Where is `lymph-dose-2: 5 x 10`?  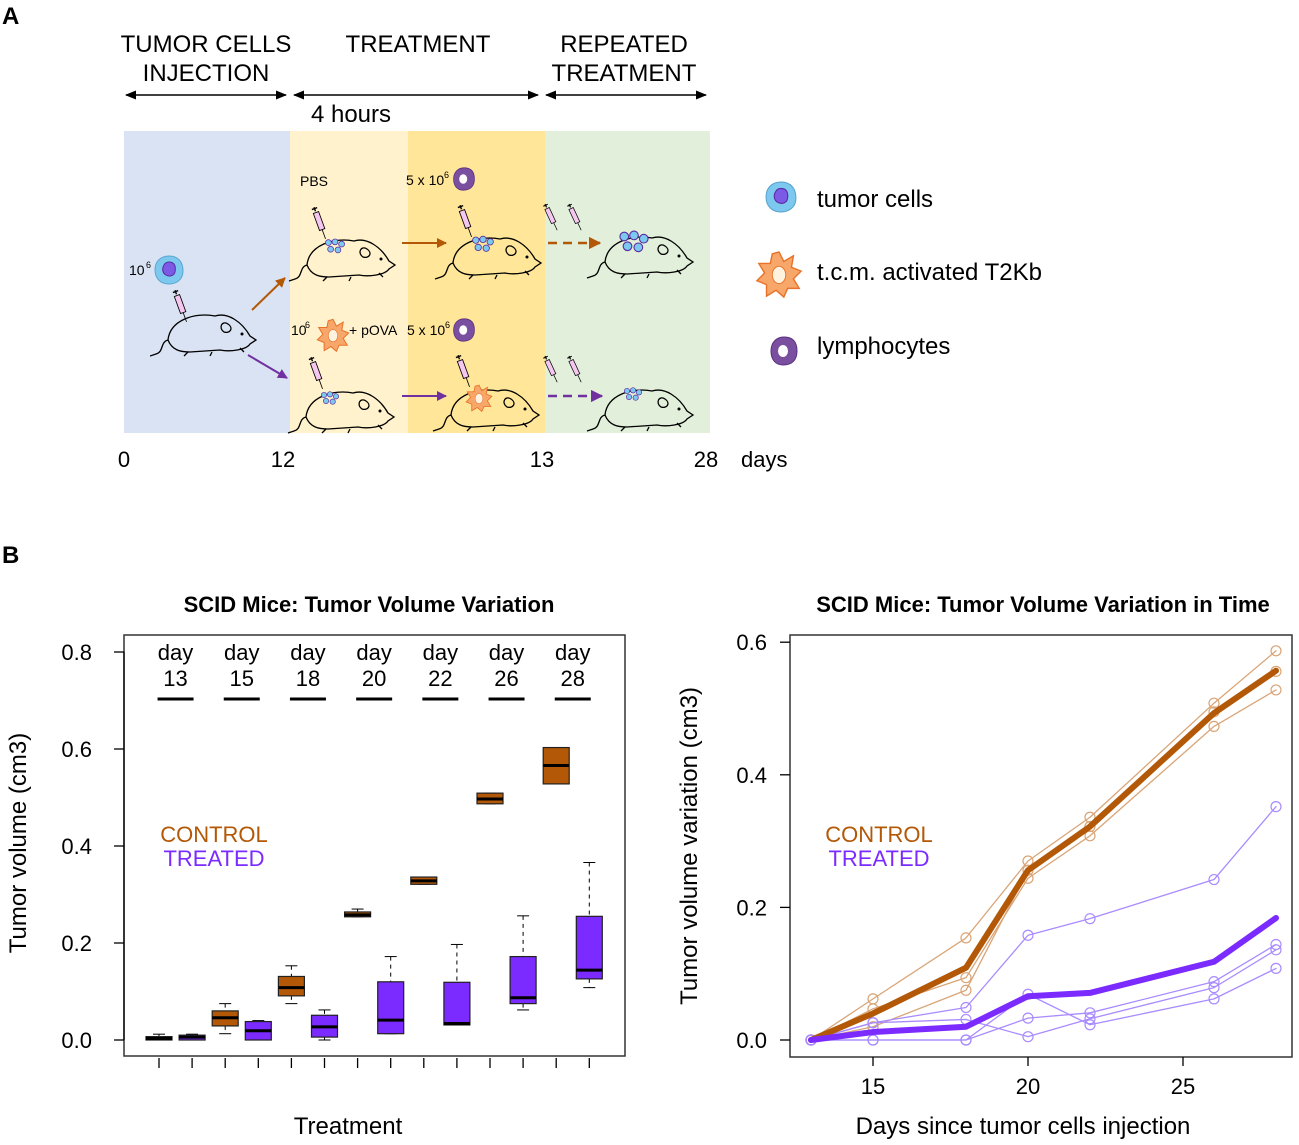 lymph-dose-2: 5 x 10 is located at coordinates (426, 330).